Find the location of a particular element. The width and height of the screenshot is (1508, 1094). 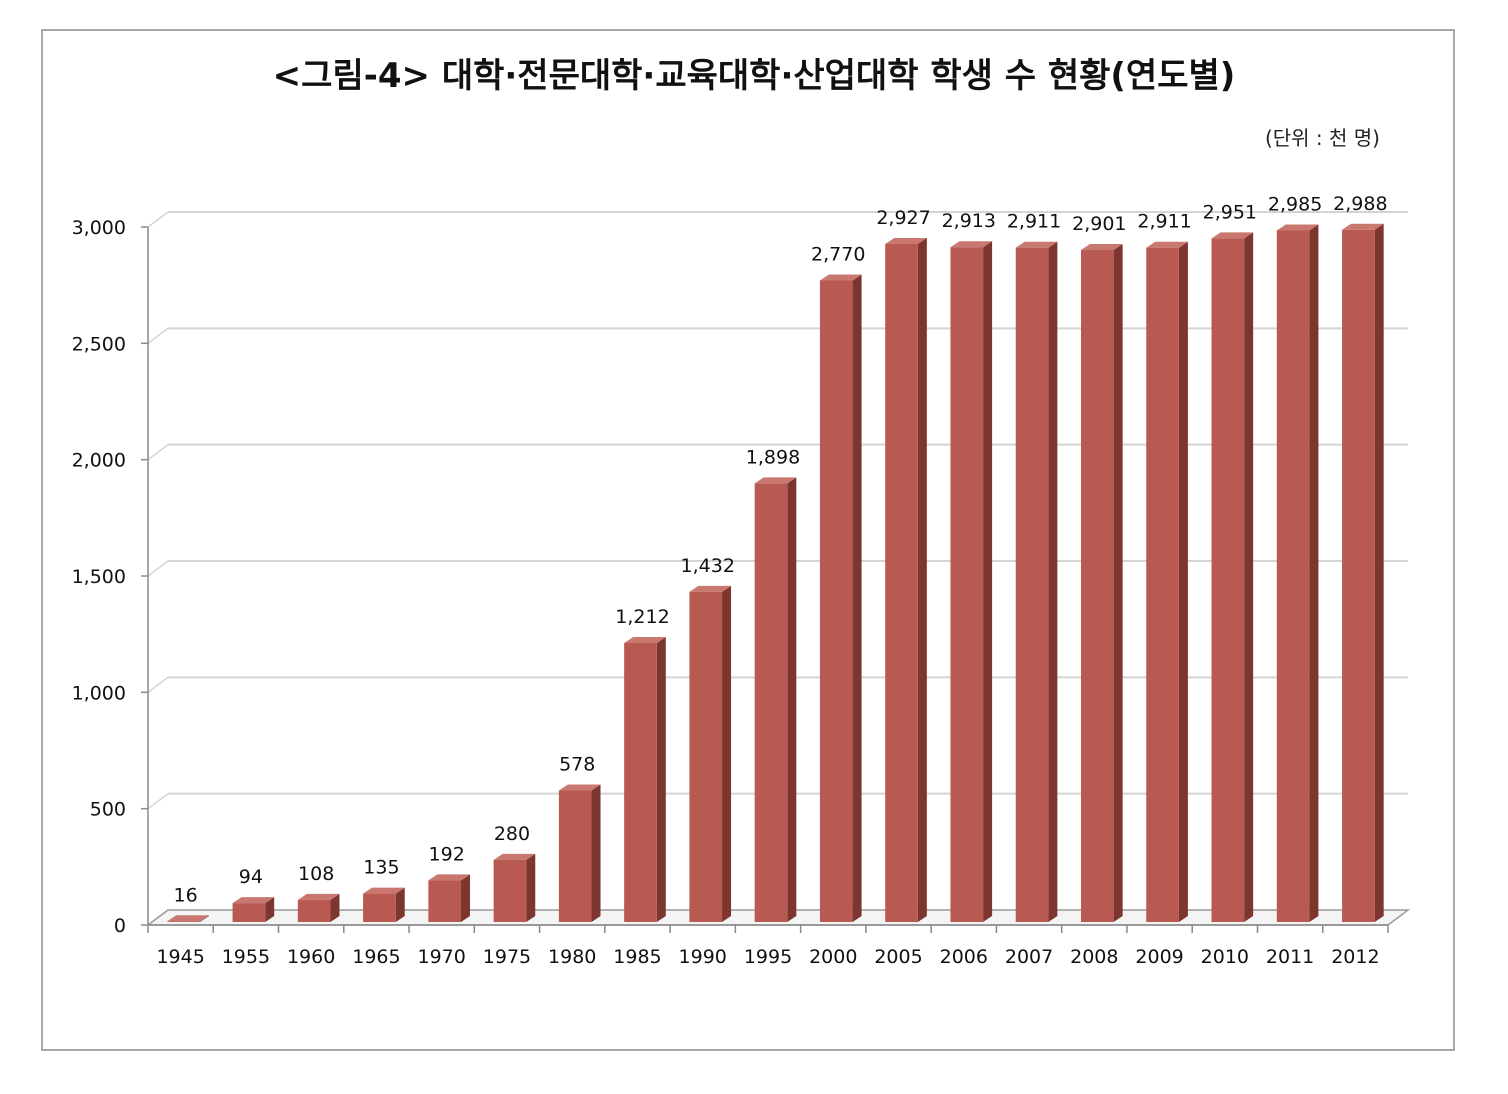

data-label: 1,212 is located at coordinates (642, 617).